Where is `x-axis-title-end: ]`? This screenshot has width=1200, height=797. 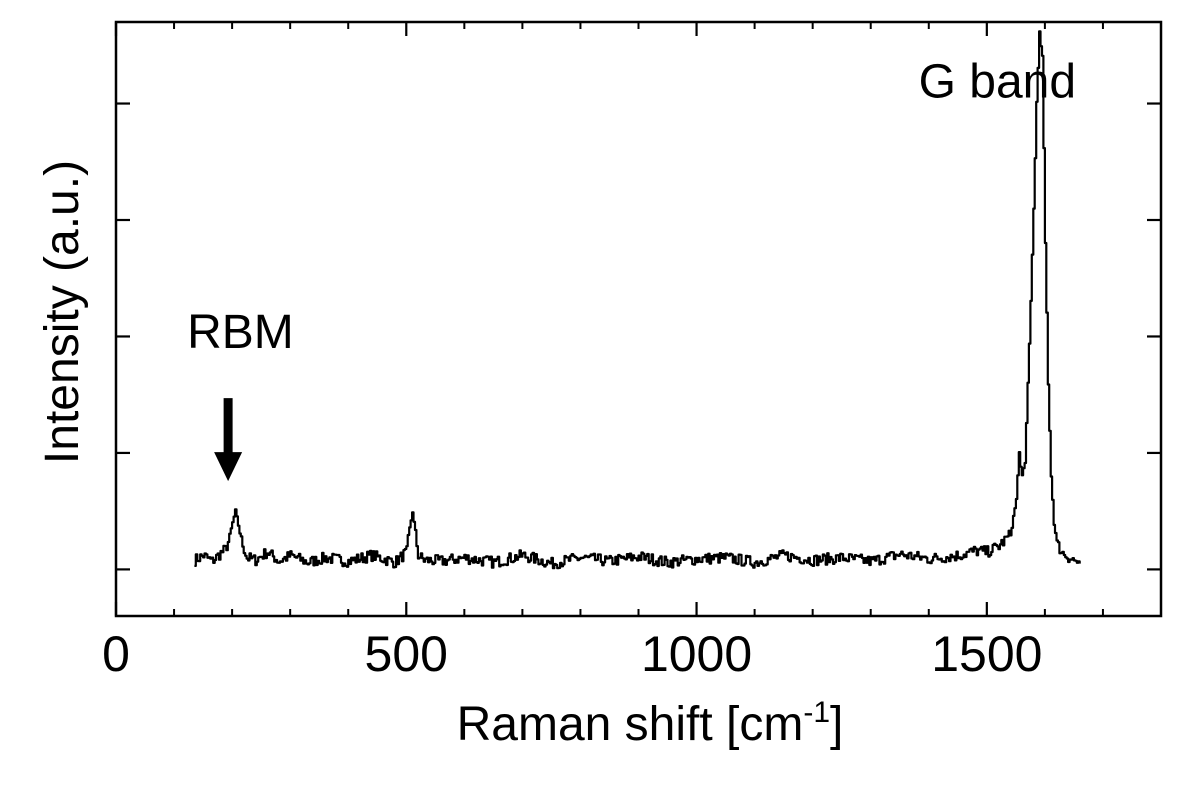 x-axis-title-end: ] is located at coordinates (836, 724).